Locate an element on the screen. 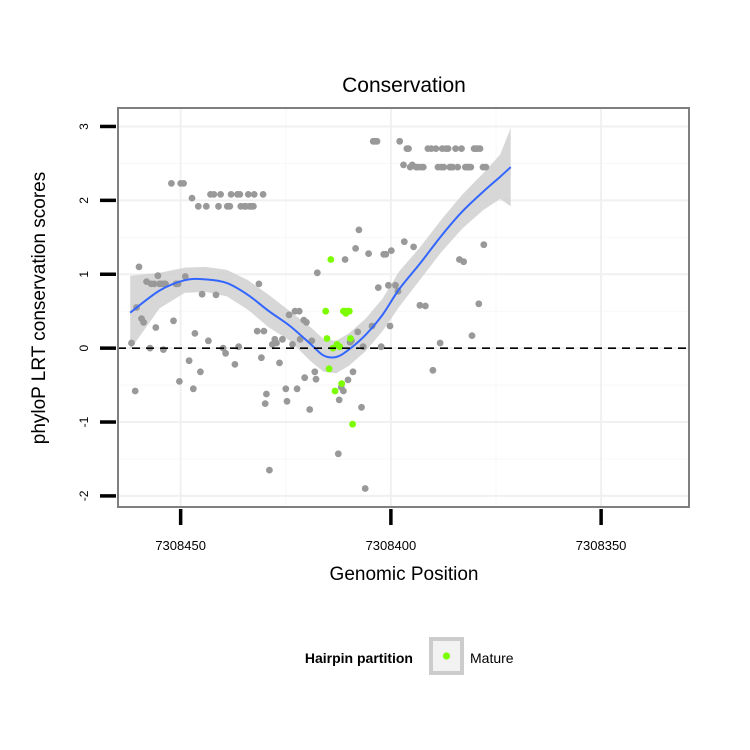 The width and height of the screenshot is (750, 750). y-tick-label: -2 is located at coordinates (84, 495).